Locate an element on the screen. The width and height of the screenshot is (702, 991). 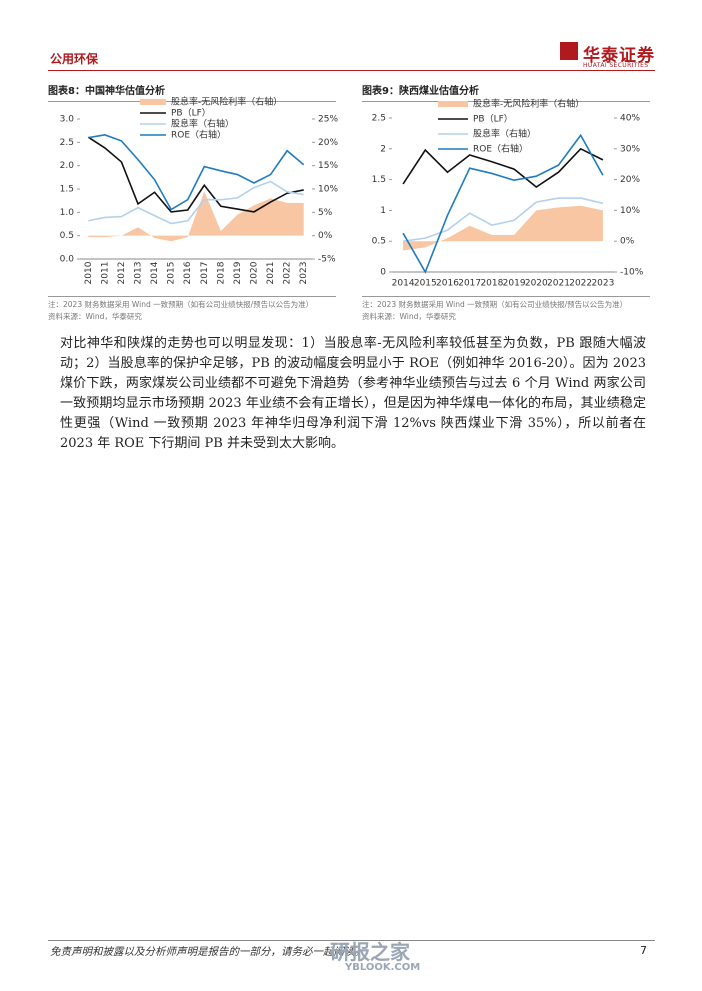
brand: 华泰证券 is located at coordinates (619, 56).